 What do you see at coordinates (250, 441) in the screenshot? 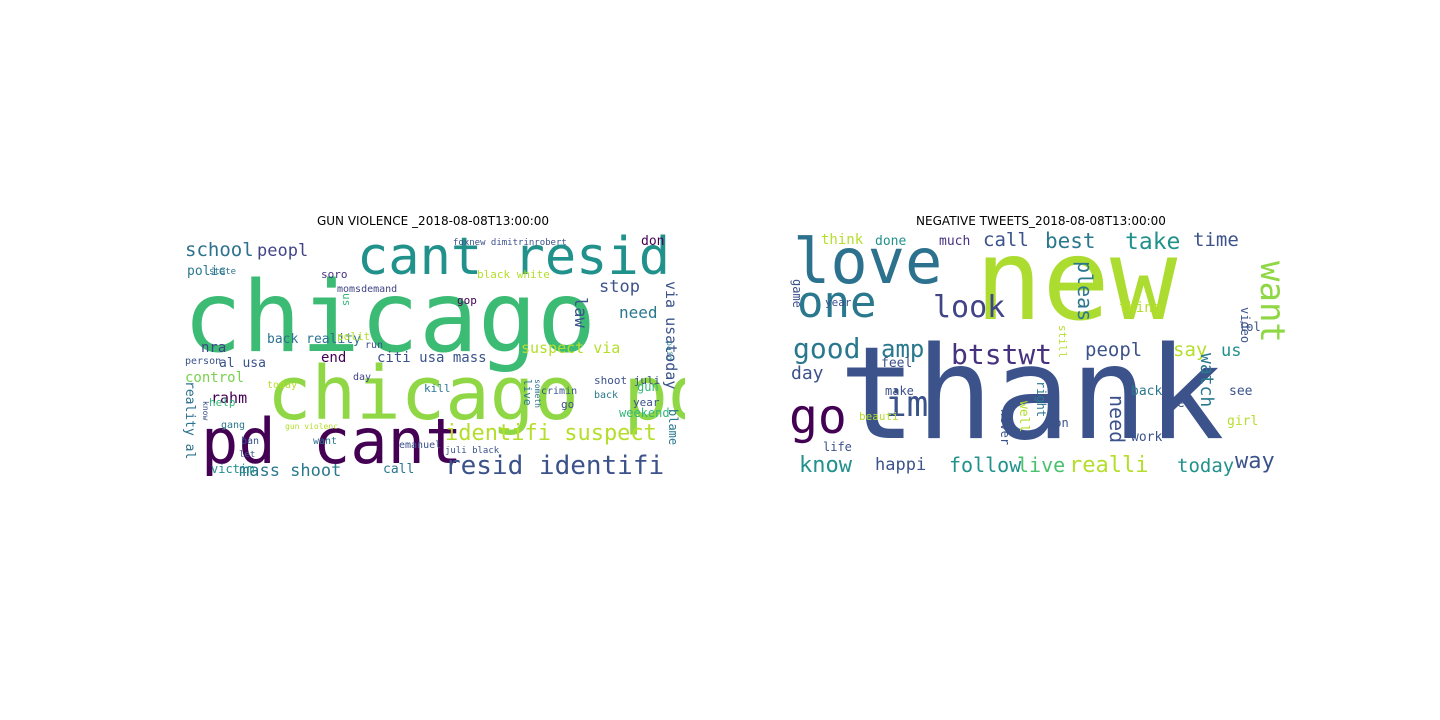
I see `cloud-word: ban` at bounding box center [250, 441].